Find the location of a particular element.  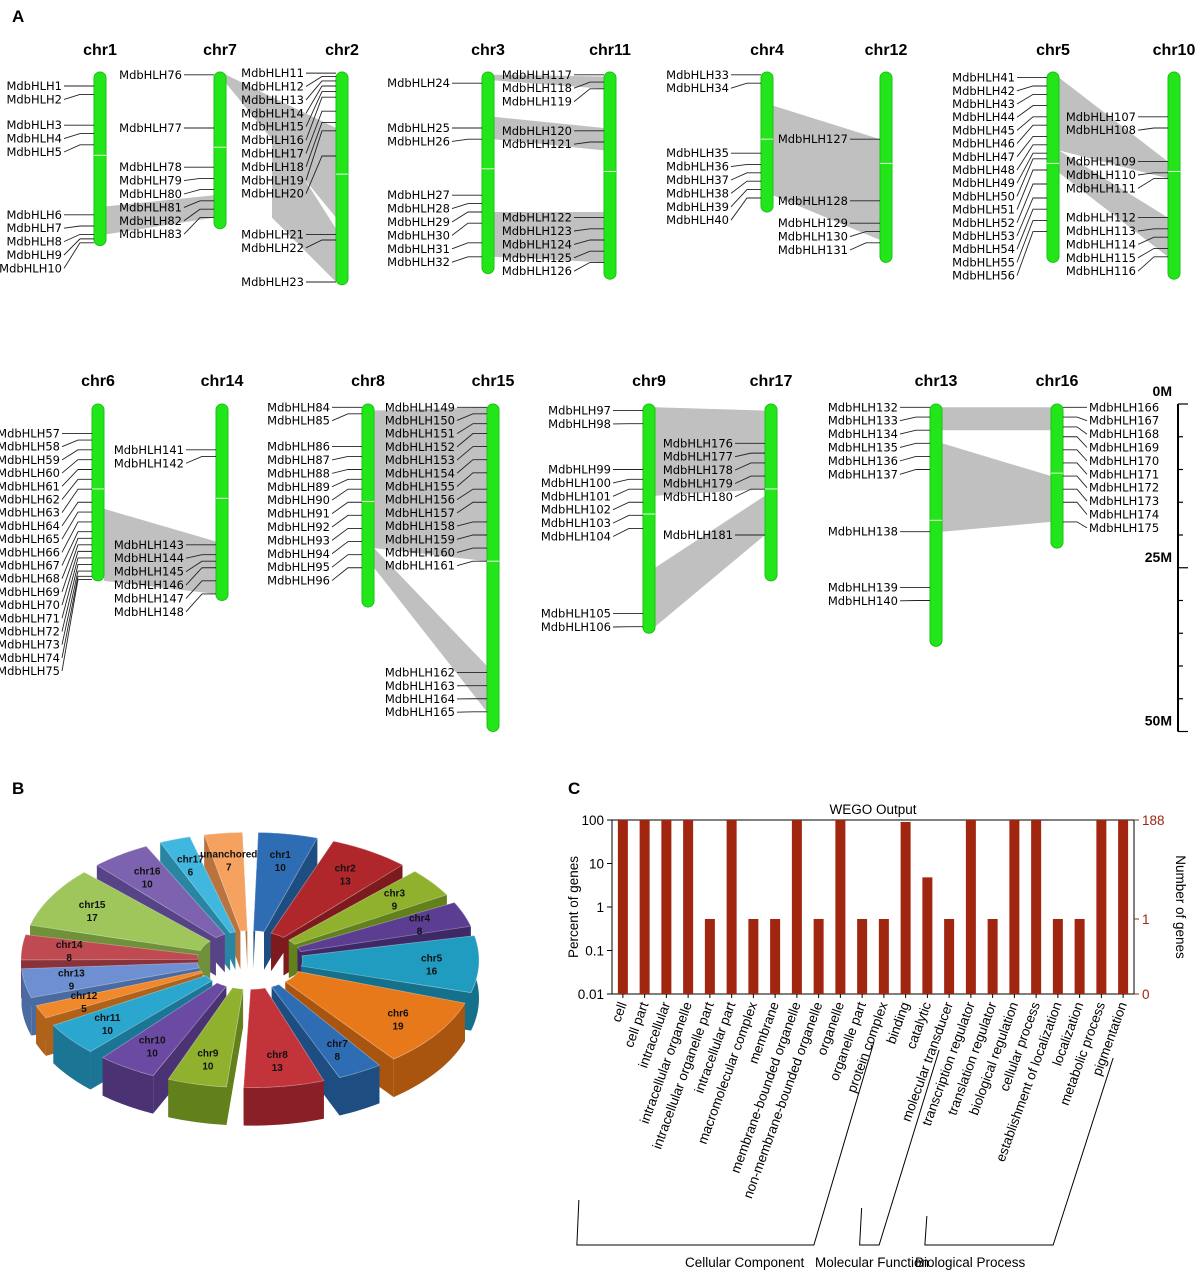

synteny-link-chr8-chr15 is located at coordinates (430, 630).